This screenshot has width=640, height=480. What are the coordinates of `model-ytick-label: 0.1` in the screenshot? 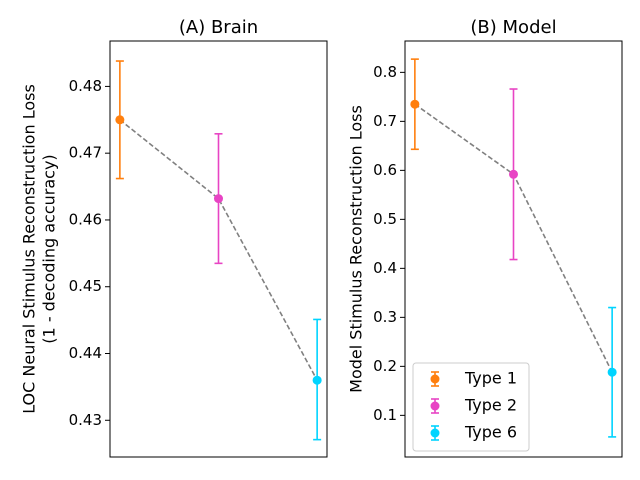 It's located at (385, 415).